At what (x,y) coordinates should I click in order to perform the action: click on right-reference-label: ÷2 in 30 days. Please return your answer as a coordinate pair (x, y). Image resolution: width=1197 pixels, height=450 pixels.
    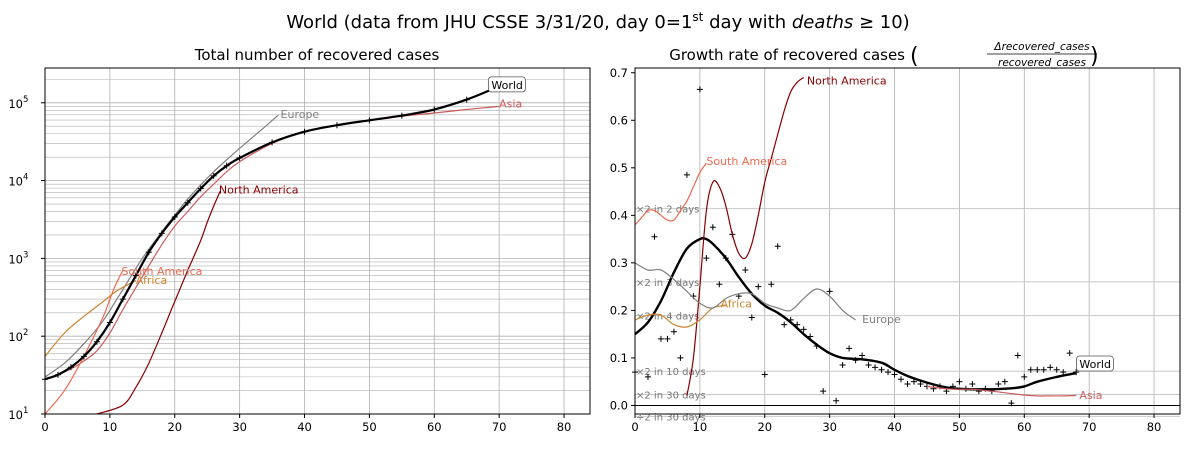
    Looking at the image, I should click on (671, 417).